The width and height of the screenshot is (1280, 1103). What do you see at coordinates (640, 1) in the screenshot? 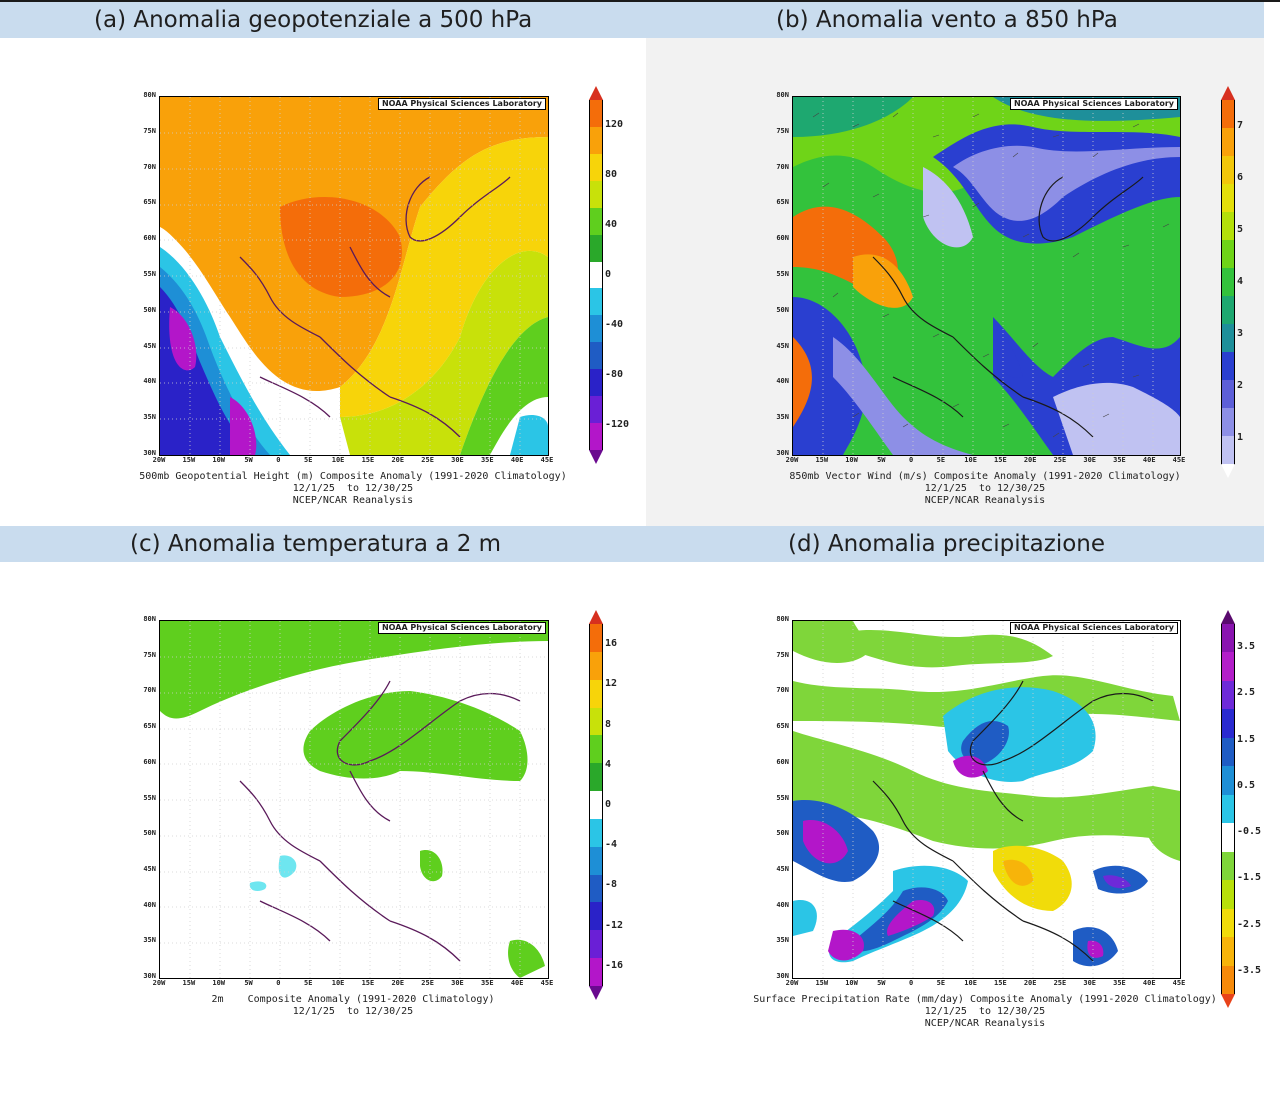
I see `top-border` at bounding box center [640, 1].